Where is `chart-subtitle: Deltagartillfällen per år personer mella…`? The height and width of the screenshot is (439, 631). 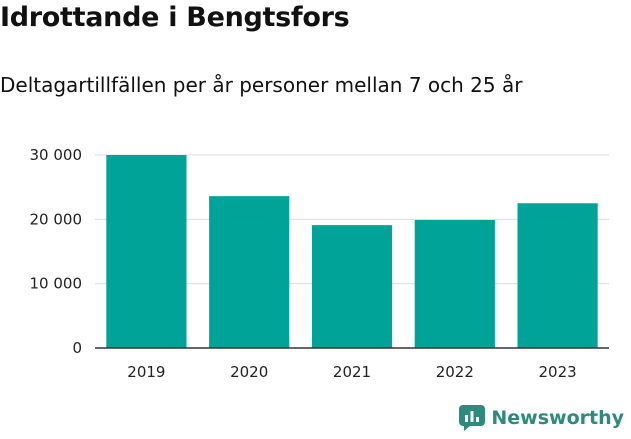 chart-subtitle: Deltagartillfällen per år personer mella… is located at coordinates (261, 85).